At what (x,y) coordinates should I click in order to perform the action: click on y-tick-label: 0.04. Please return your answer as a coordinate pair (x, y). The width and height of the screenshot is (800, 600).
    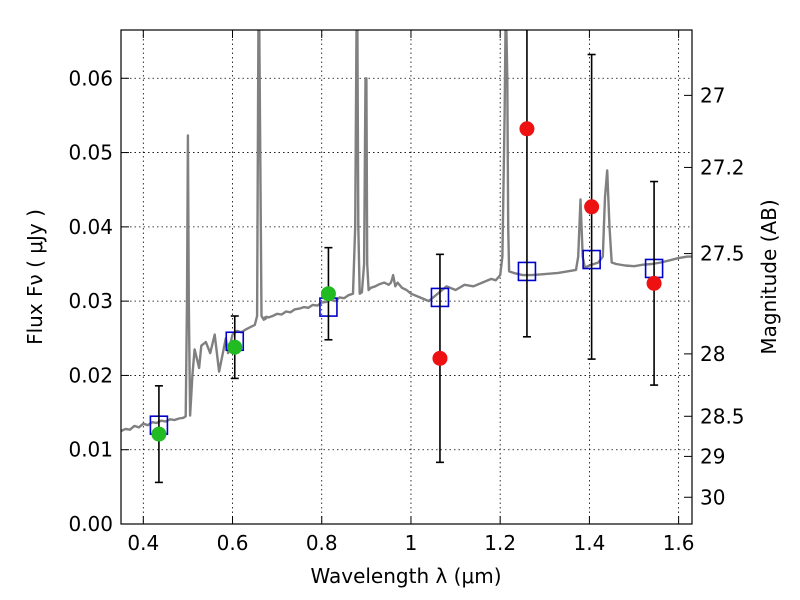
    Looking at the image, I should click on (90, 227).